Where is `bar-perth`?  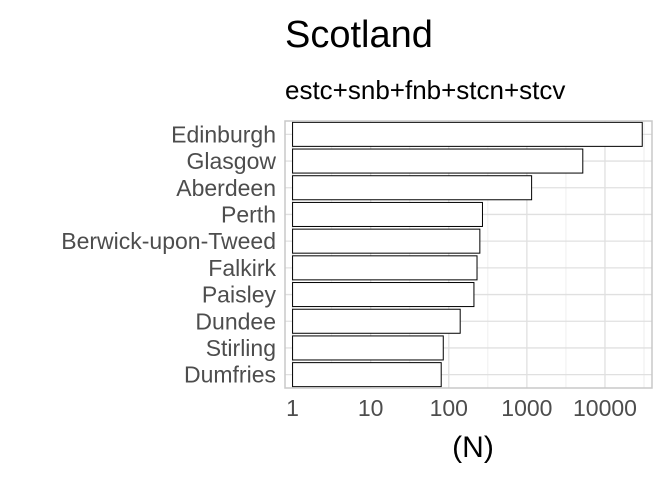 bar-perth is located at coordinates (387, 214).